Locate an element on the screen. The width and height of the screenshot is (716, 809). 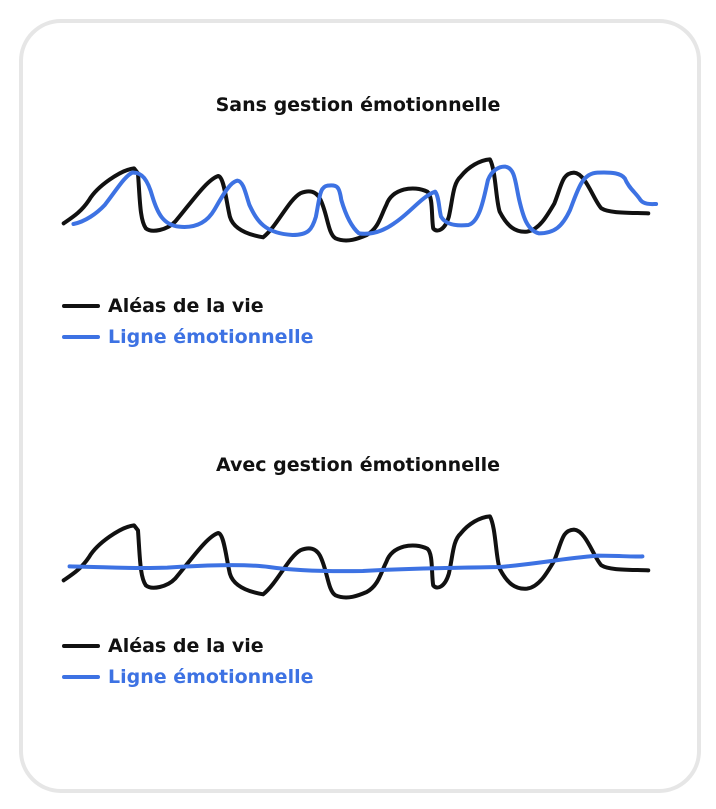
legend-without: Aléas de la vie Ligne émotionnelle is located at coordinates (187, 321).